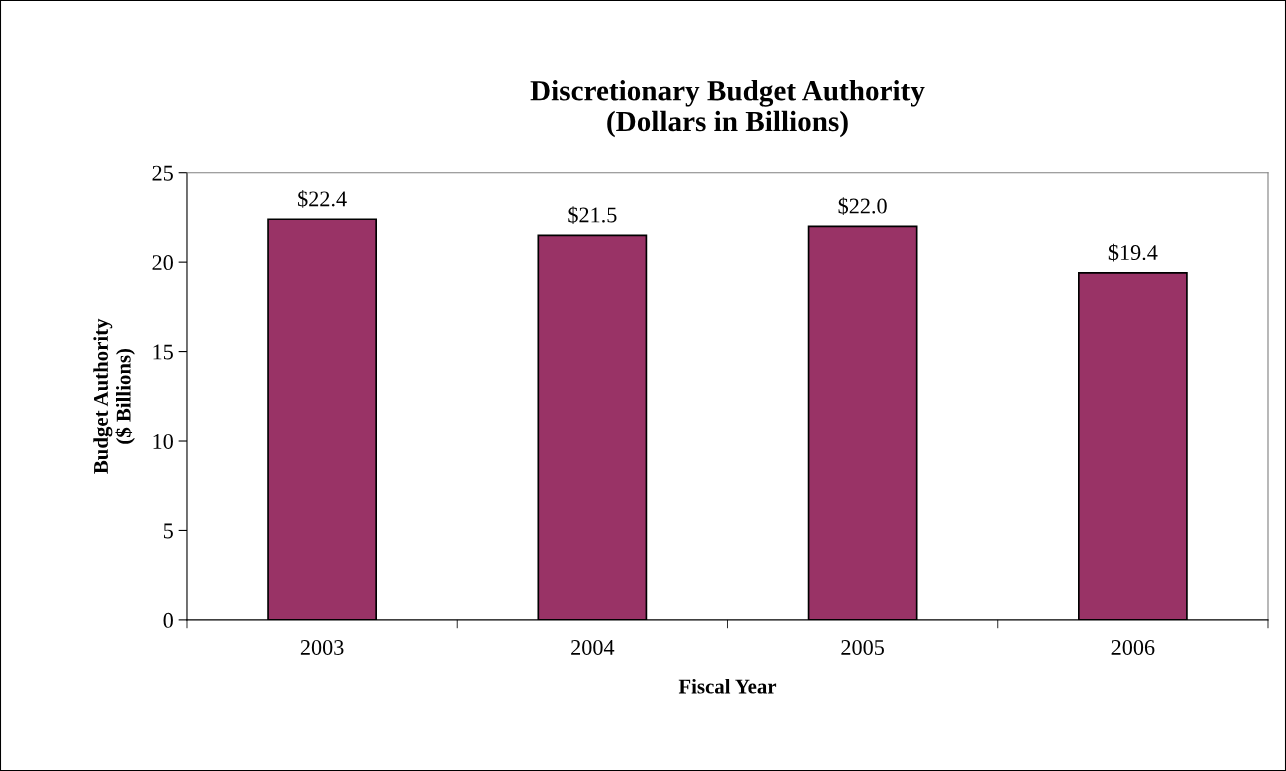  I want to click on x-tick-label: 2003, so click(322, 647).